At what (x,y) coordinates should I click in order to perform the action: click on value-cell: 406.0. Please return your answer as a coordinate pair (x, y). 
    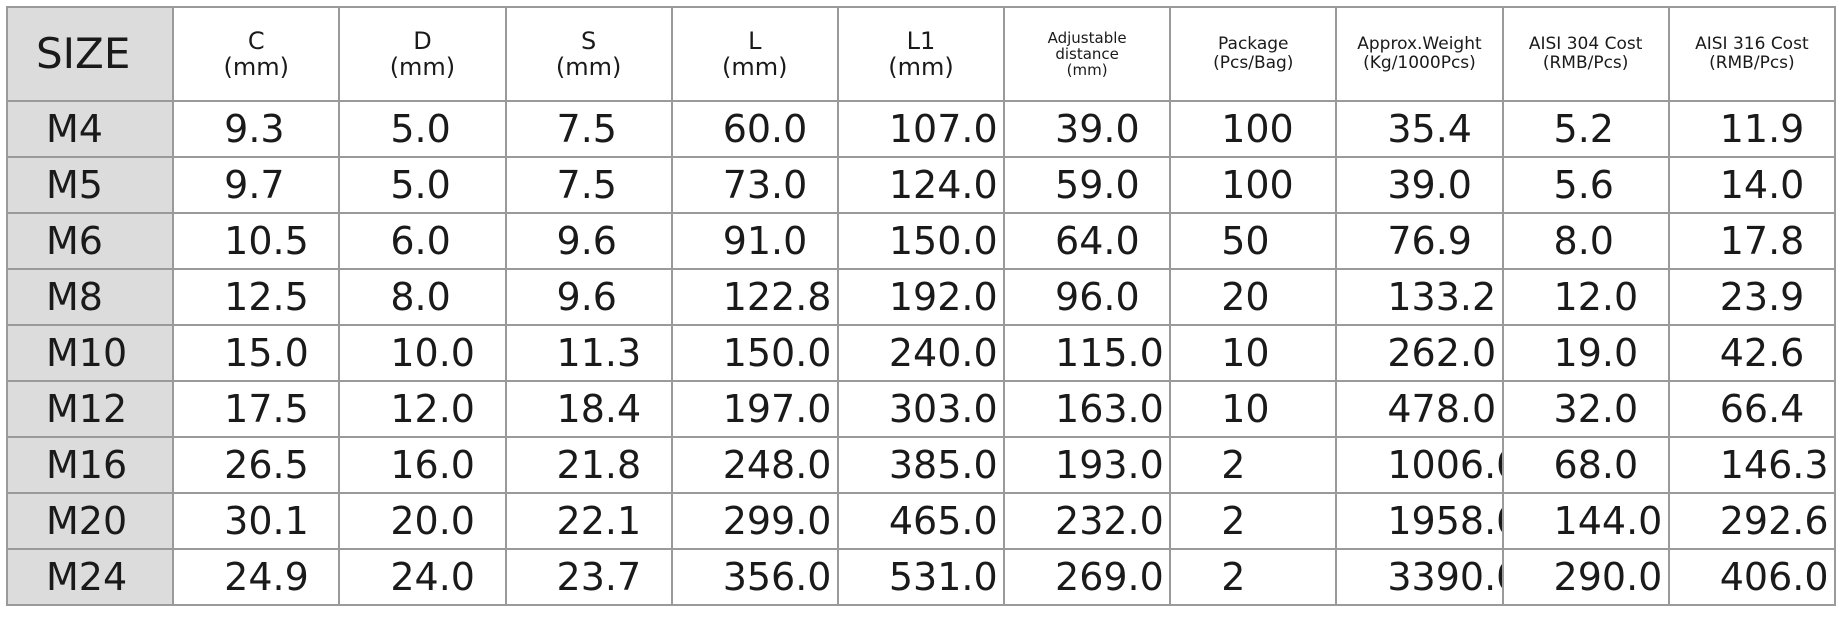
    Looking at the image, I should click on (1752, 577).